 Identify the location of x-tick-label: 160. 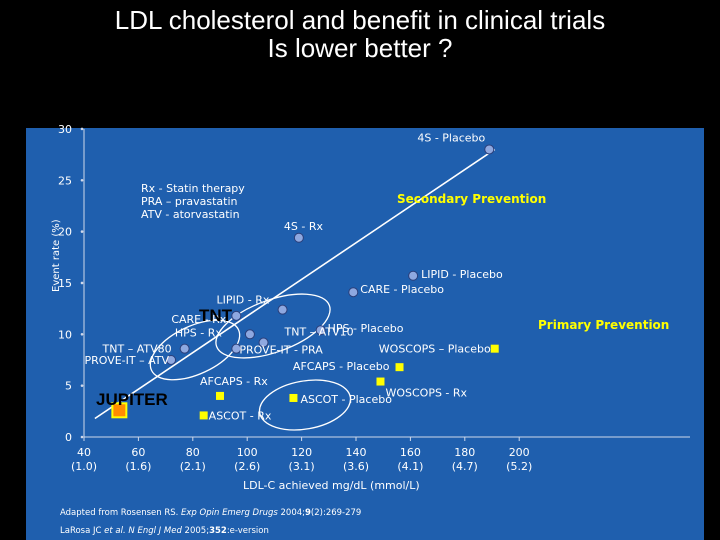
(410, 452).